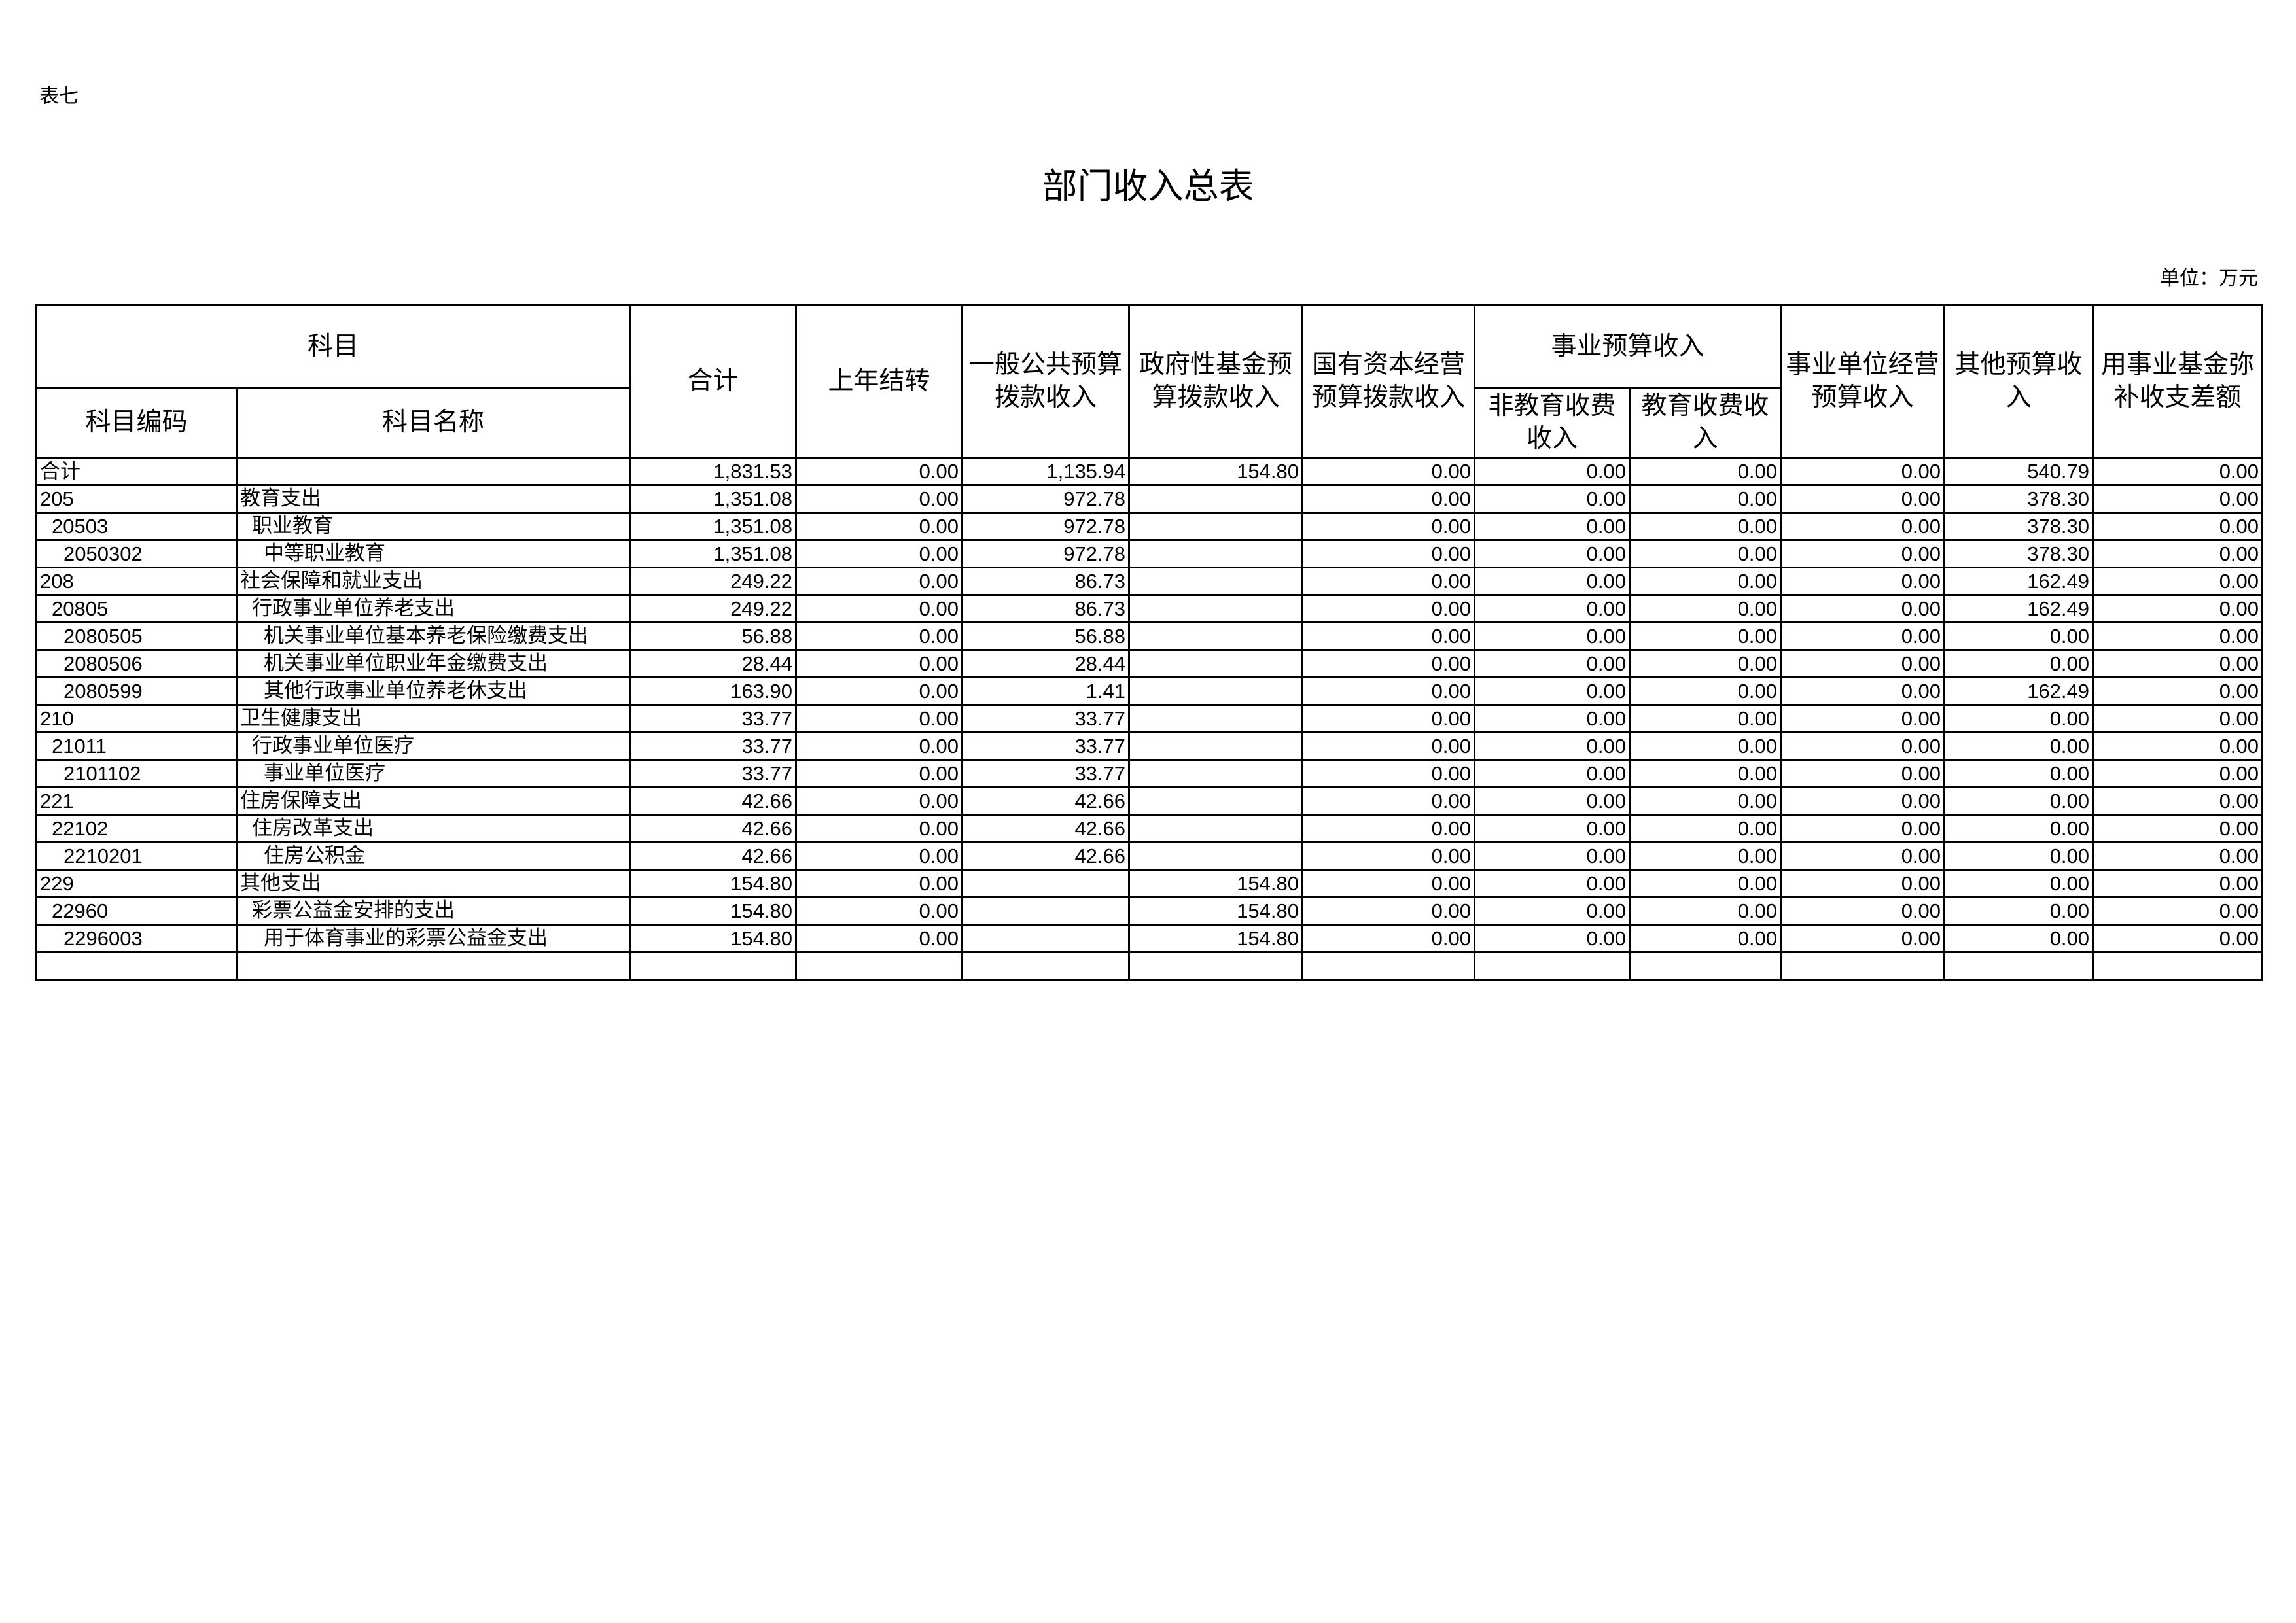 The height and width of the screenshot is (1623, 2296). What do you see at coordinates (1863, 381) in the screenshot?
I see `header-operating: 事业单位经营预算收入` at bounding box center [1863, 381].